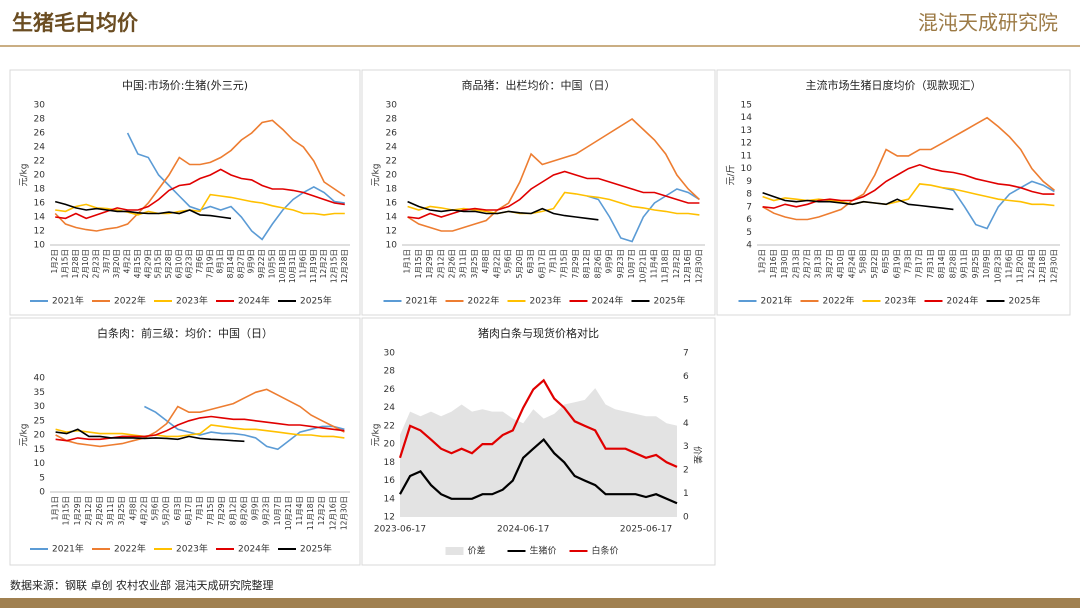 The width and height of the screenshot is (1080, 612). I want to click on logo: 混沌天成研究院, so click(988, 23).